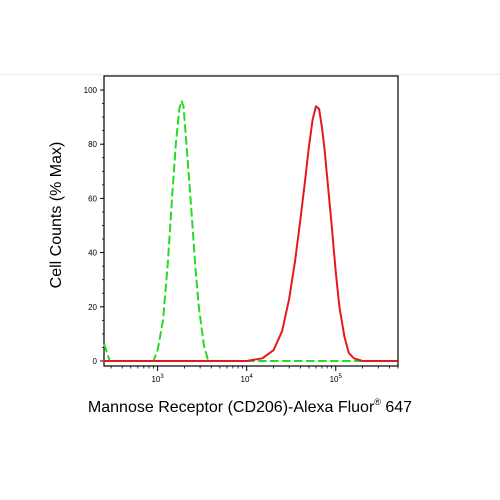 The width and height of the screenshot is (500, 500). Describe the element at coordinates (247, 379) in the screenshot. I see `x-tick-label: 10⁴` at that location.